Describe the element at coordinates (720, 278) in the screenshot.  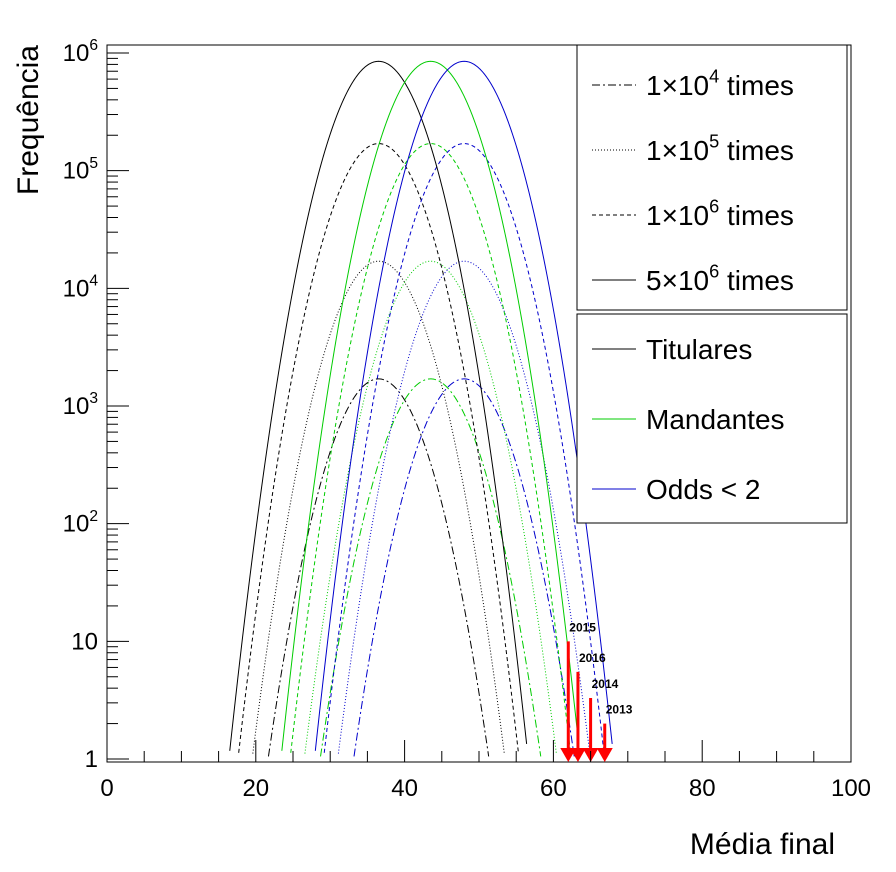
I see `legend-sample-label: 5×106 times` at that location.